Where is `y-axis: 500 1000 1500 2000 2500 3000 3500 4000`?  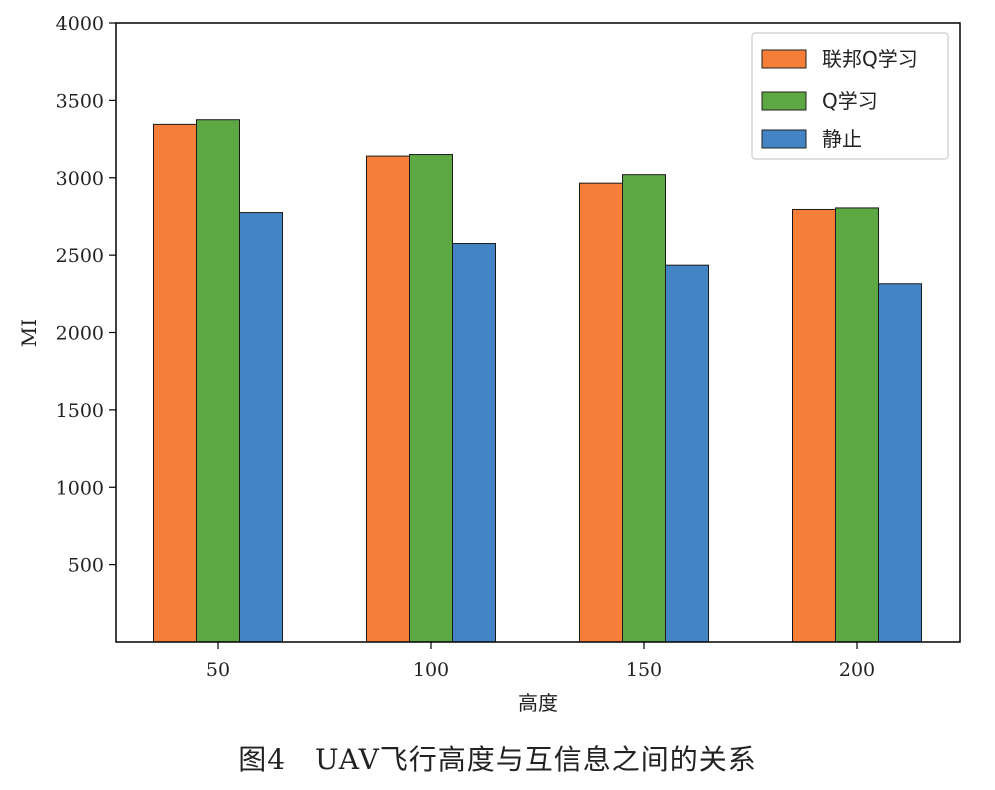 y-axis: 500 1000 1500 2000 2500 3000 3500 4000 is located at coordinates (86, 295).